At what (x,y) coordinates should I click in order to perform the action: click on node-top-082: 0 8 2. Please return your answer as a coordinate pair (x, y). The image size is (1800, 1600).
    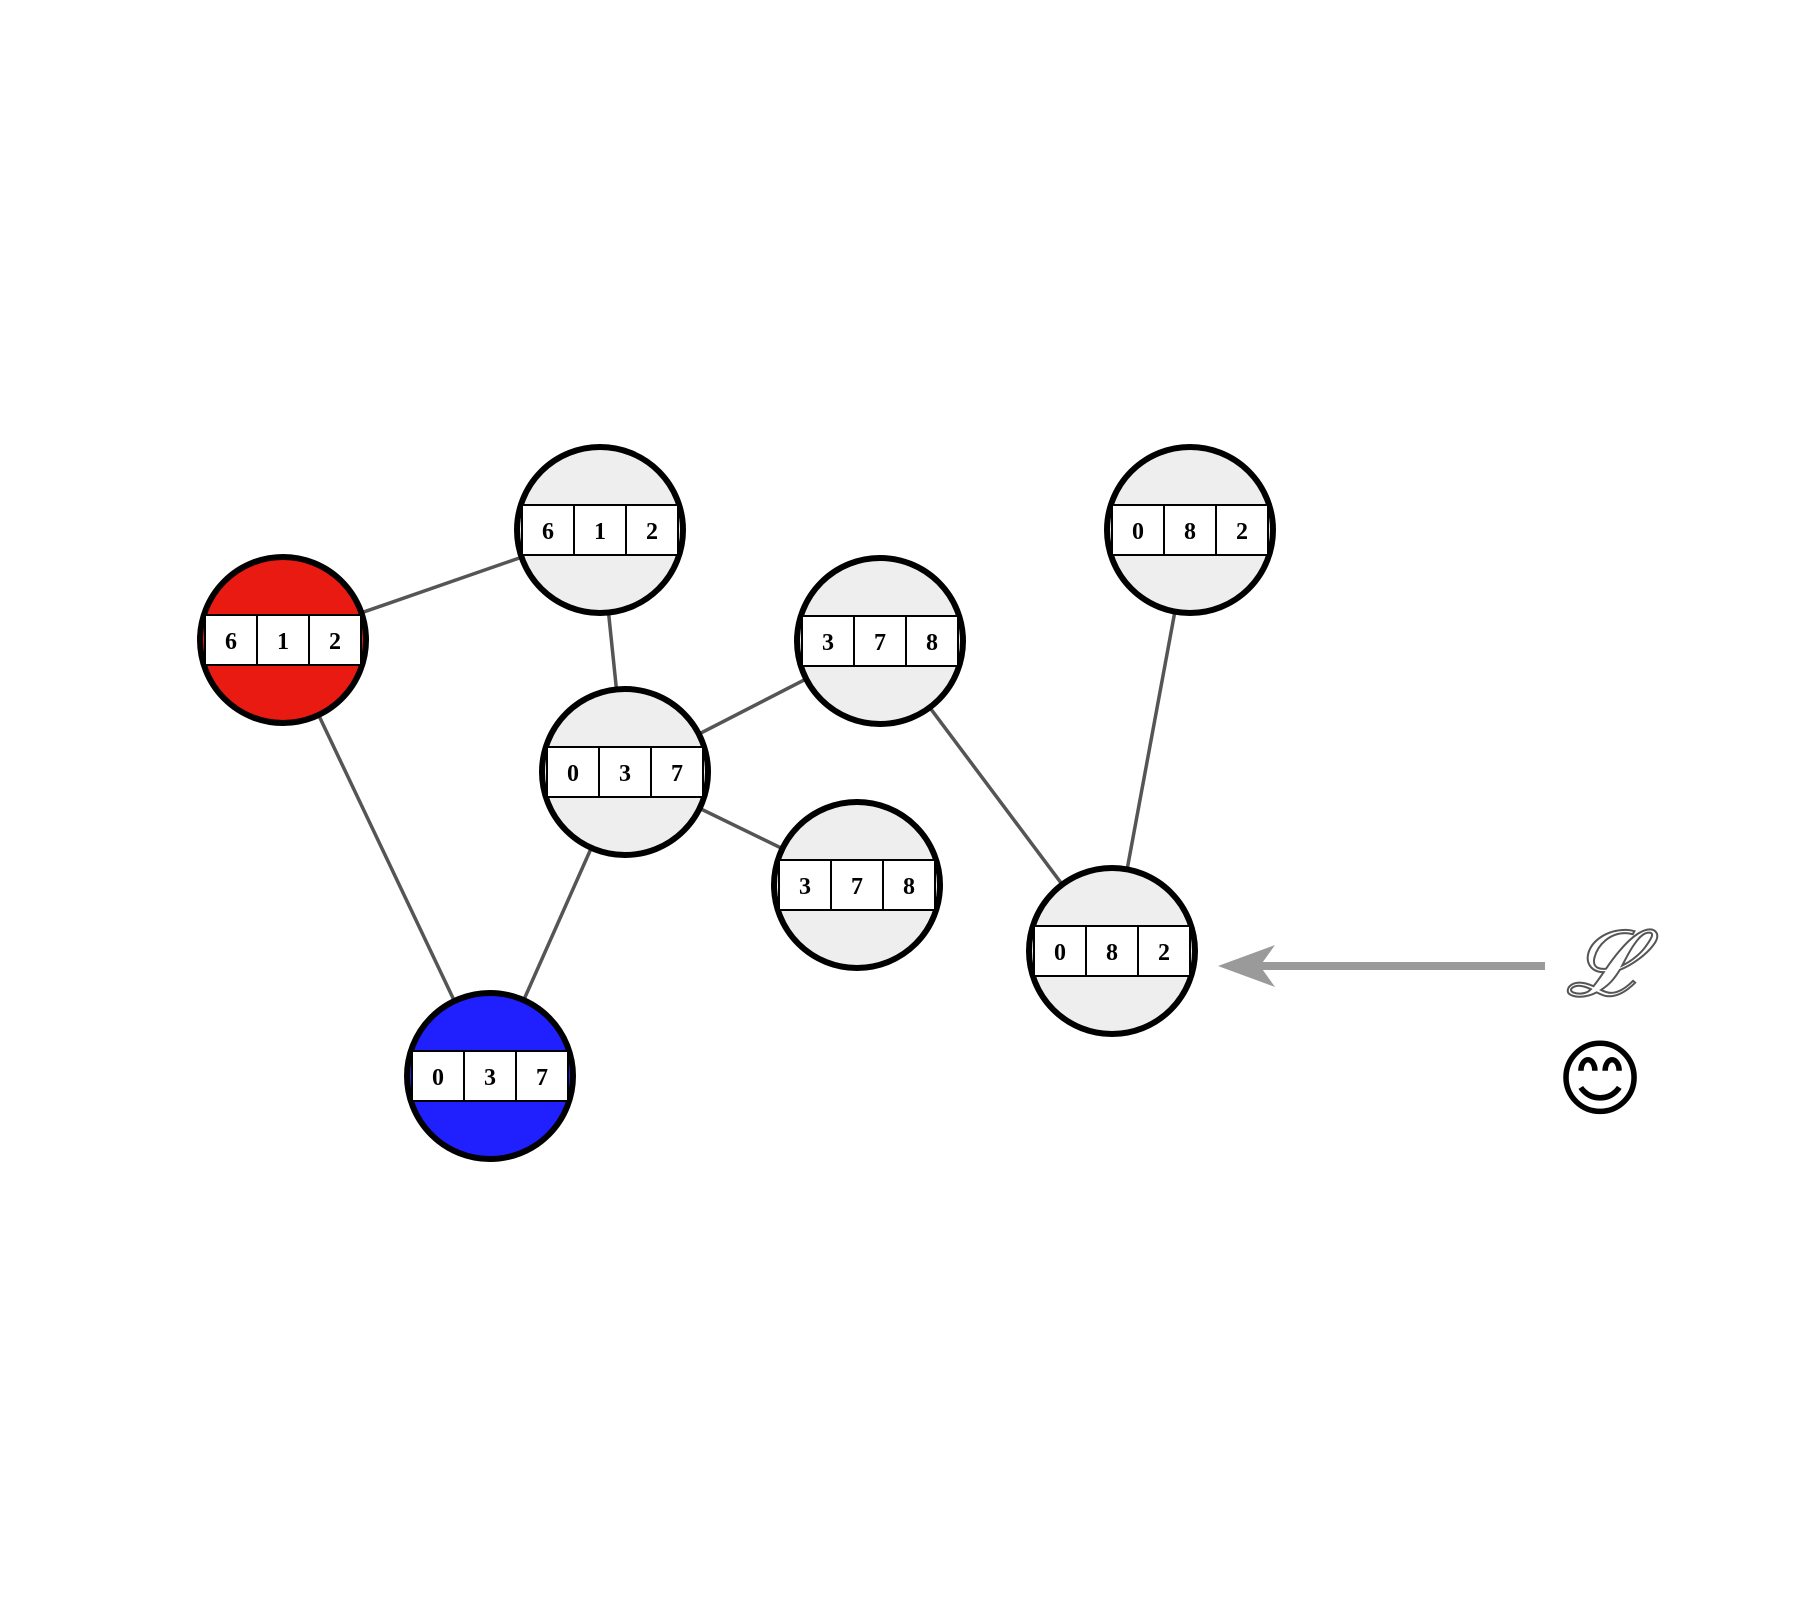
    Looking at the image, I should click on (1190, 530).